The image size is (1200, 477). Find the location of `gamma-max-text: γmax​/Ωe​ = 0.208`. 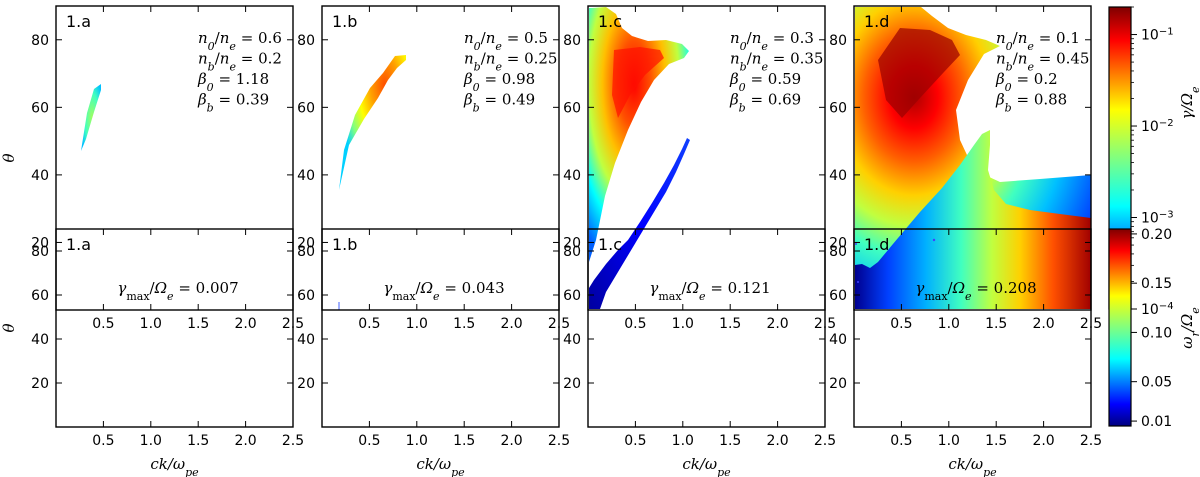

gamma-max-text: γmax​/Ωe​ = 0.208 is located at coordinates (975, 291).